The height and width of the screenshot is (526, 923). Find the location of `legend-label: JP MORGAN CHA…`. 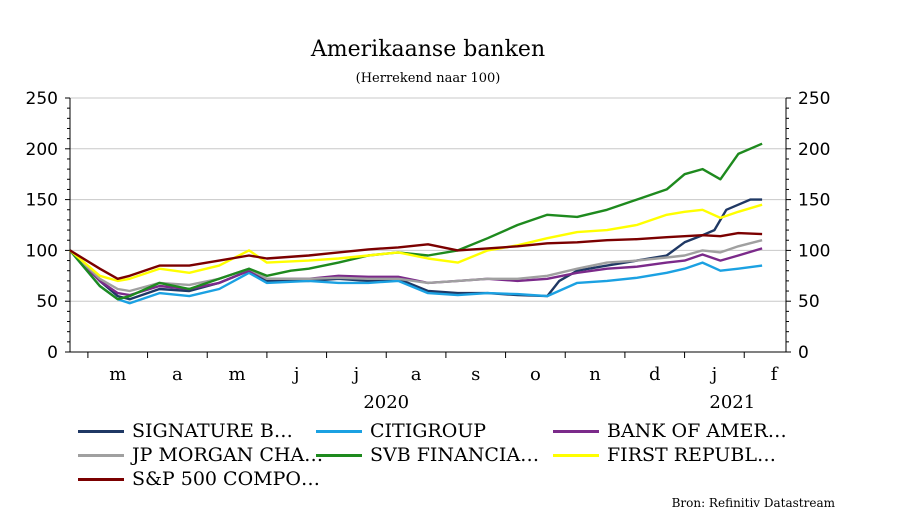

legend-label: JP MORGAN CHA… is located at coordinates (228, 455).